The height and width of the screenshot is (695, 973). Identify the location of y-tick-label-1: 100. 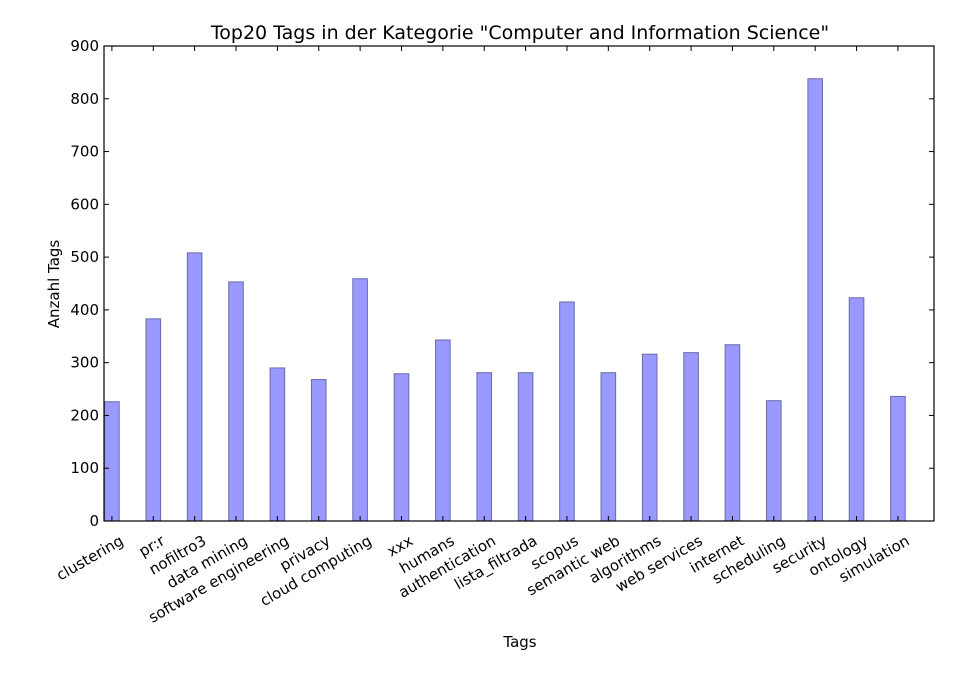
(84, 468).